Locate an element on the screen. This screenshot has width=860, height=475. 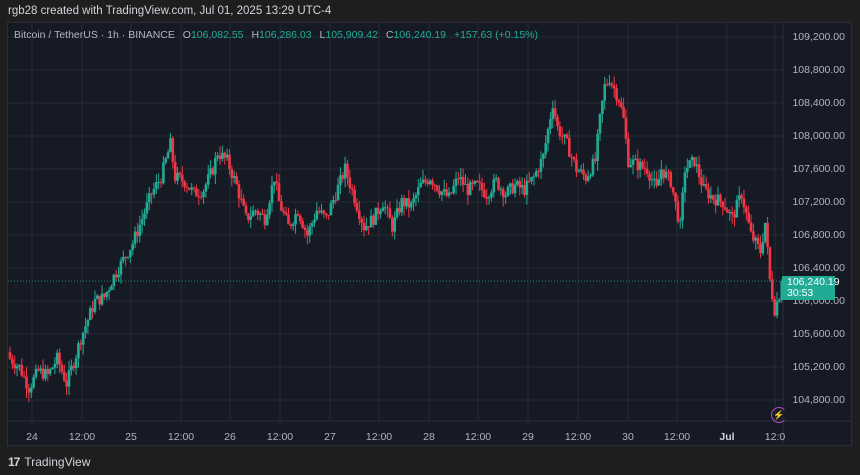
low-value: 105,909.42 is located at coordinates (351, 35).